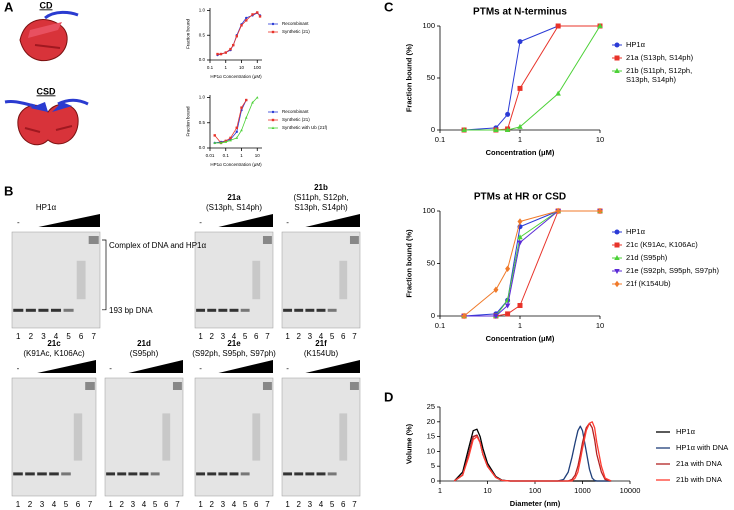 The image size is (734, 510). I want to click on legend-label: Synthetic with Ub (21f), so click(305, 128).